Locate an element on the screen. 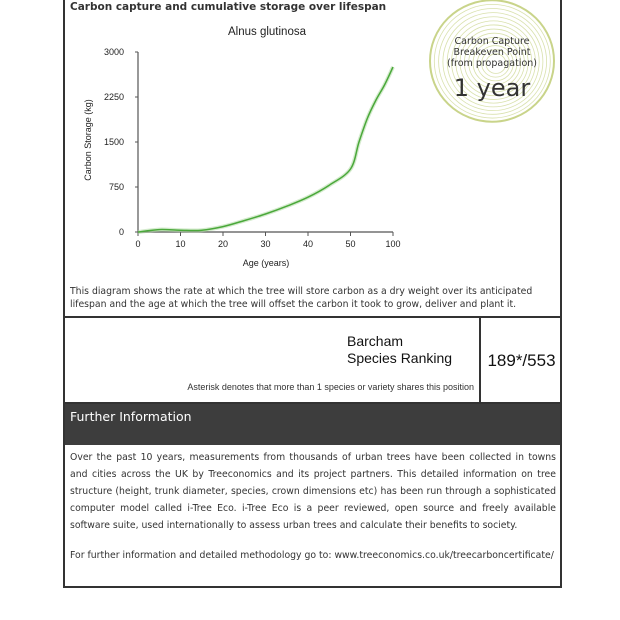 Image resolution: width=620 pixels, height=620 pixels. y-tick-label: 2250 is located at coordinates (114, 97).